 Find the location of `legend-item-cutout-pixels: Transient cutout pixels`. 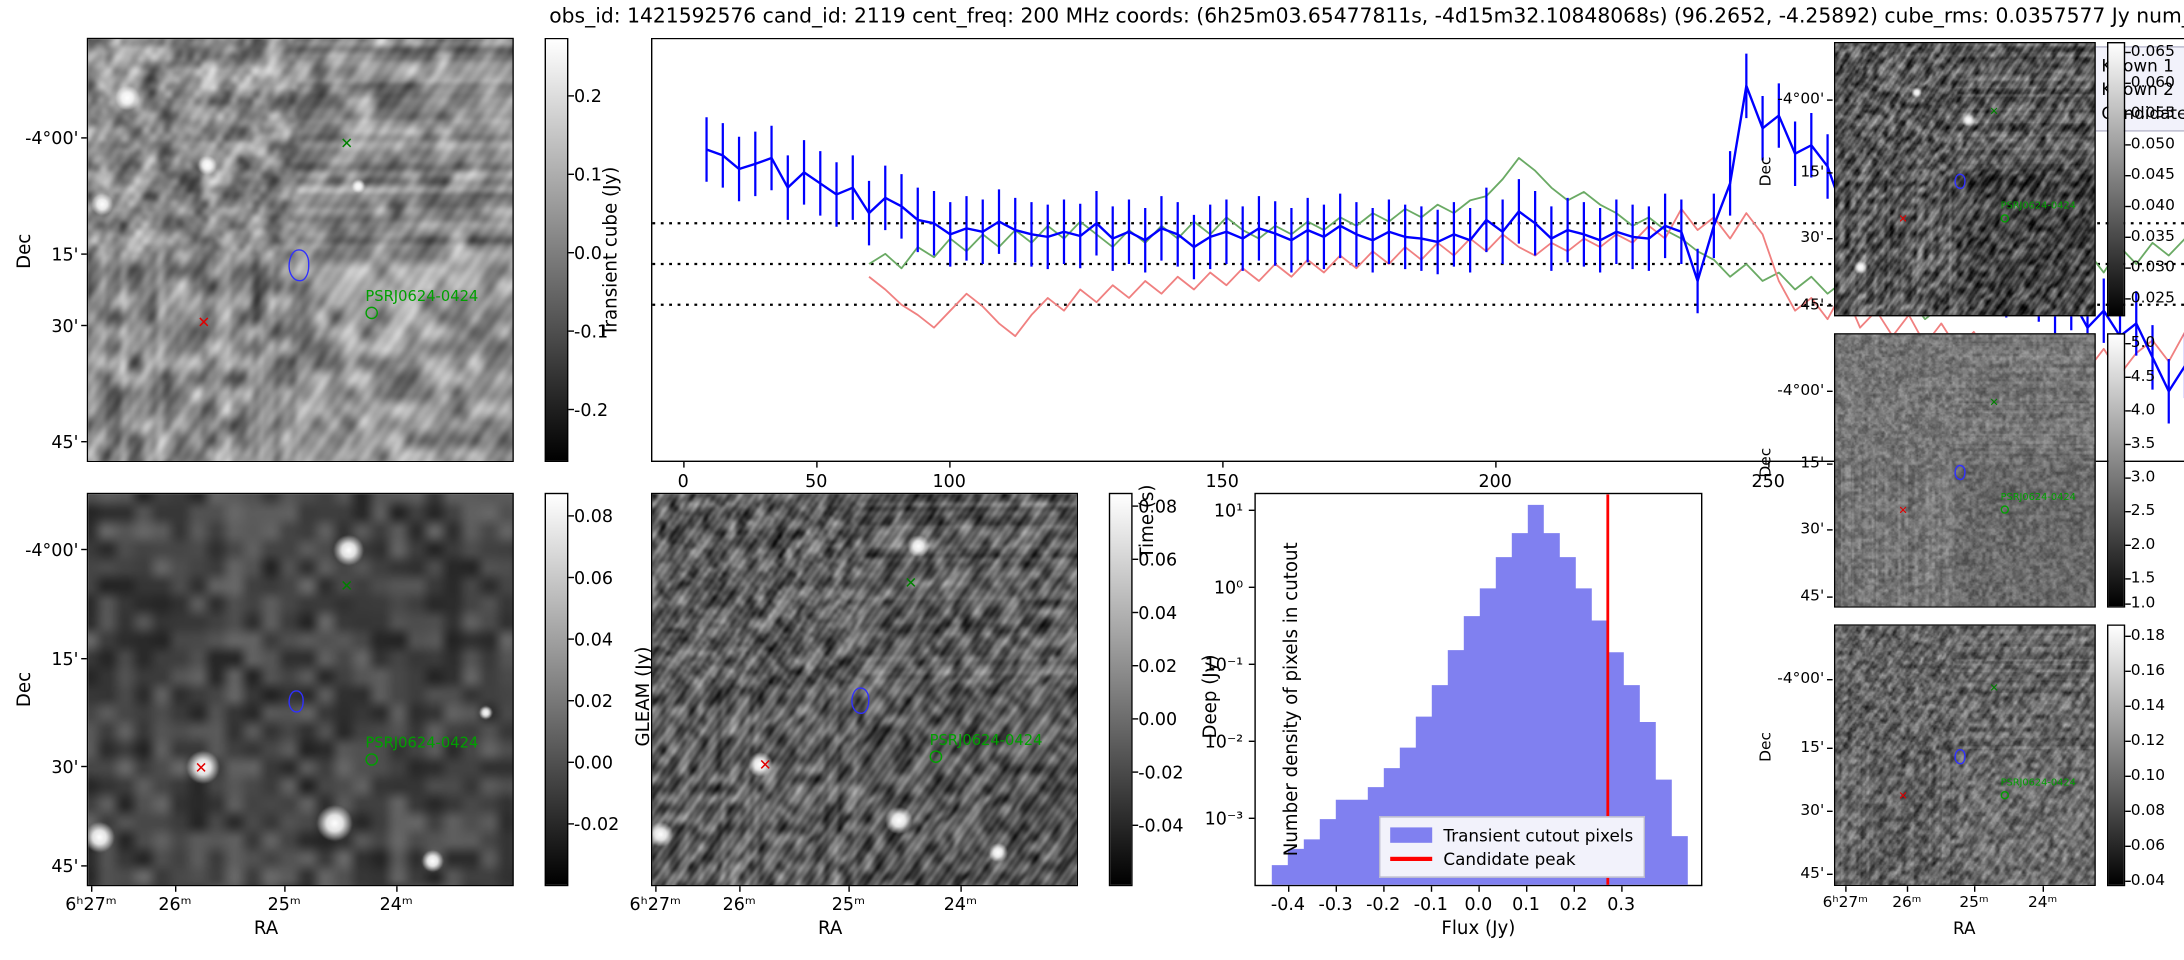

legend-item-cutout-pixels: Transient cutout pixels is located at coordinates (1512, 835).